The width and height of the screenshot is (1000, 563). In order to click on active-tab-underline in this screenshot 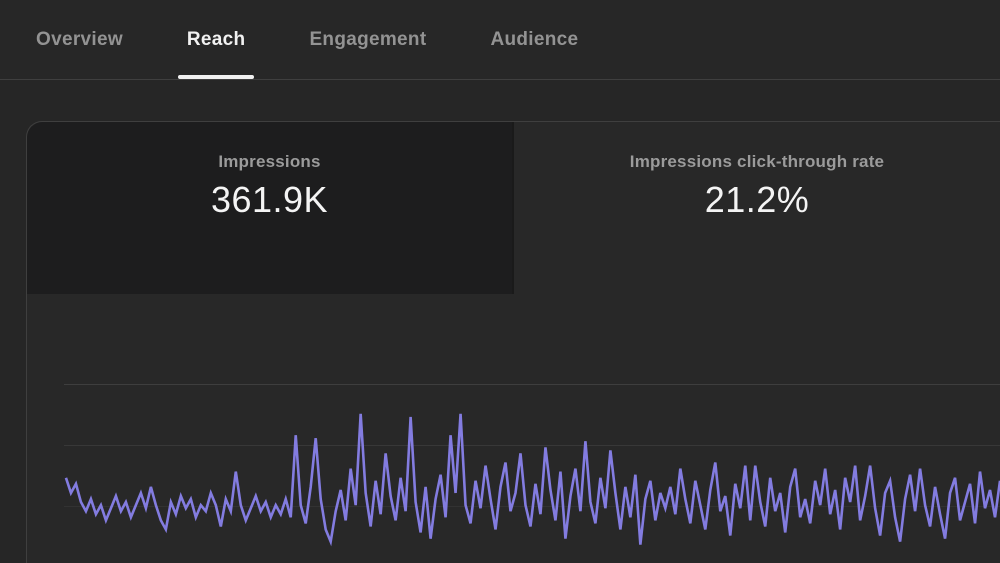, I will do `click(216, 77)`.